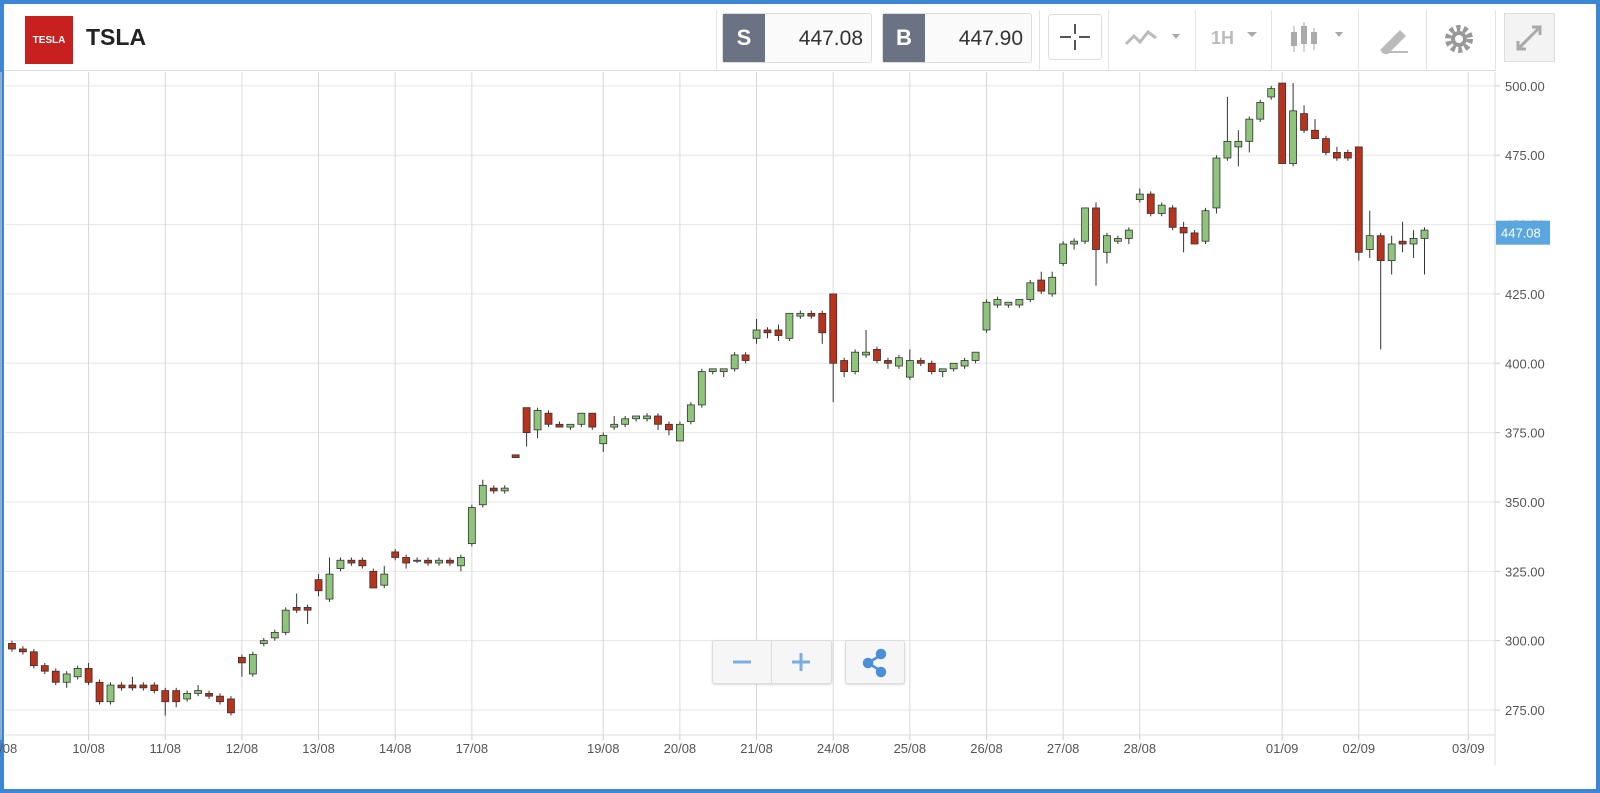 This screenshot has height=793, width=1600. I want to click on draw-tool-button, so click(1394, 38).